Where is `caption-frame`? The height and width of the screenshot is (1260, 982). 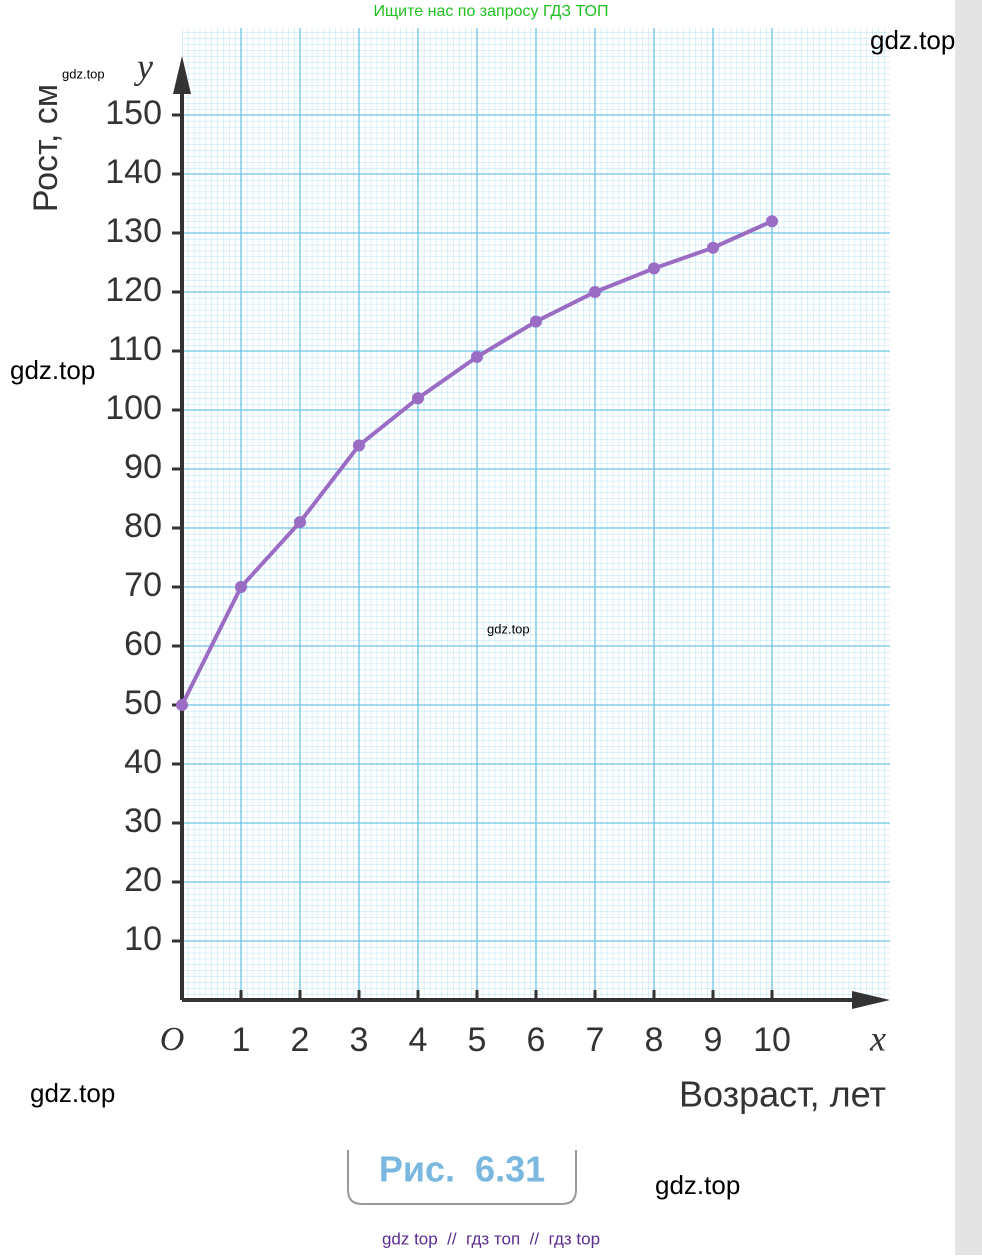
caption-frame is located at coordinates (462, 1177).